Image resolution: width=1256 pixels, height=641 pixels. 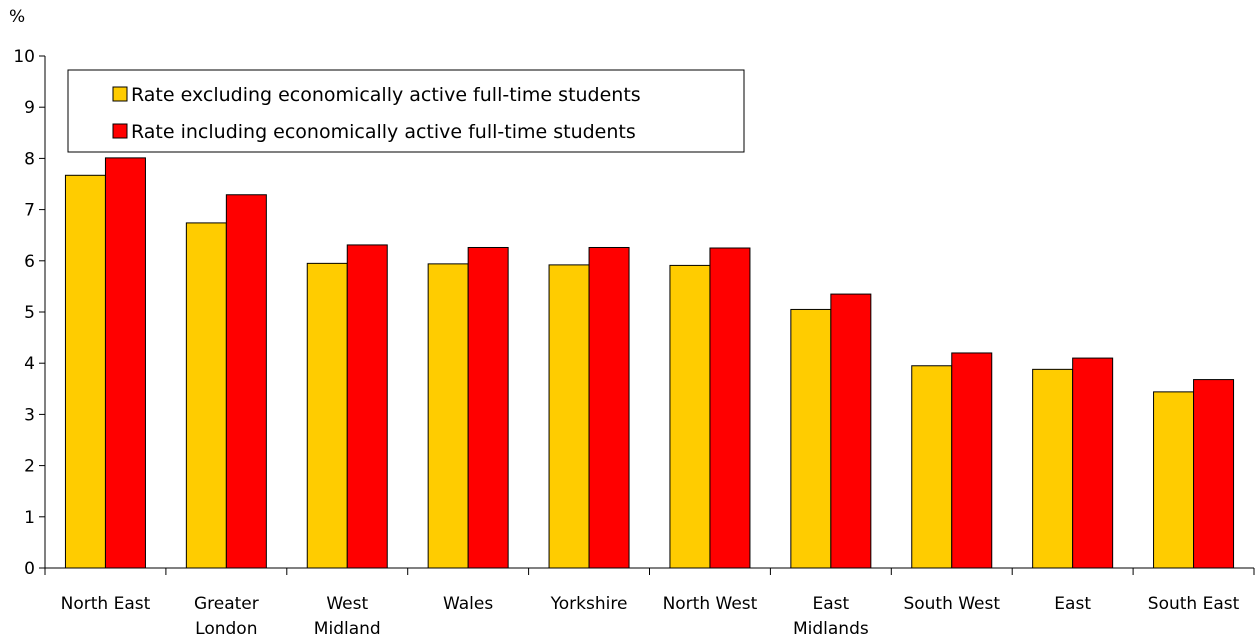 I want to click on y-tick-label: 5, so click(x=29, y=313).